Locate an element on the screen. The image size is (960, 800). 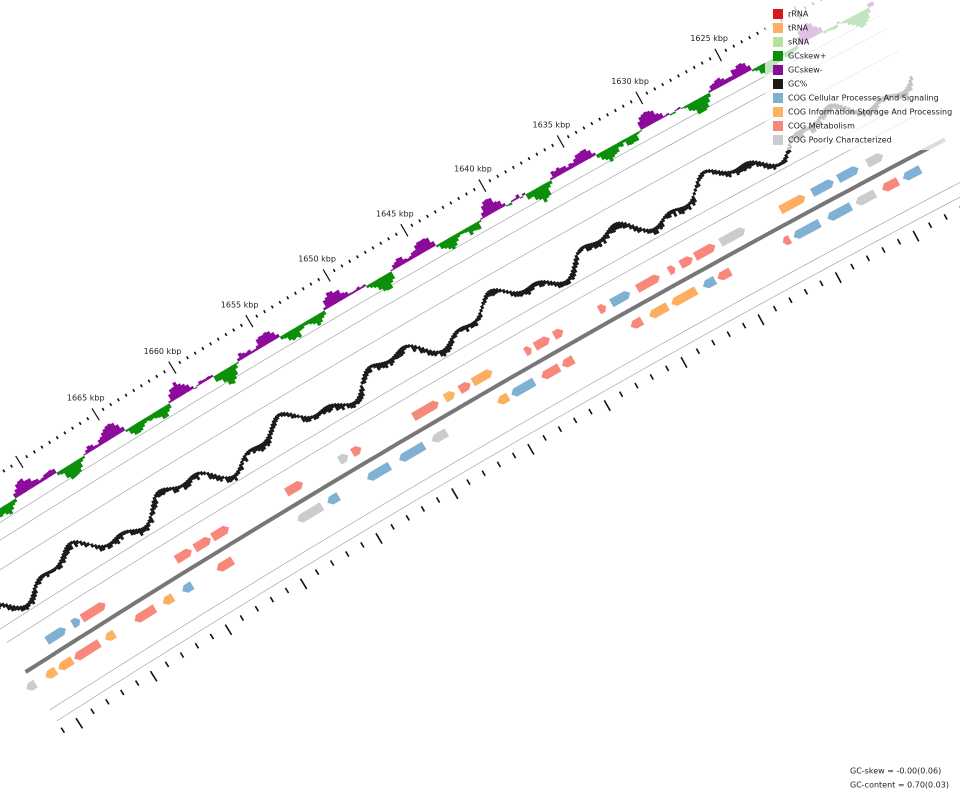
legend-label: sRNA is located at coordinates (799, 42).